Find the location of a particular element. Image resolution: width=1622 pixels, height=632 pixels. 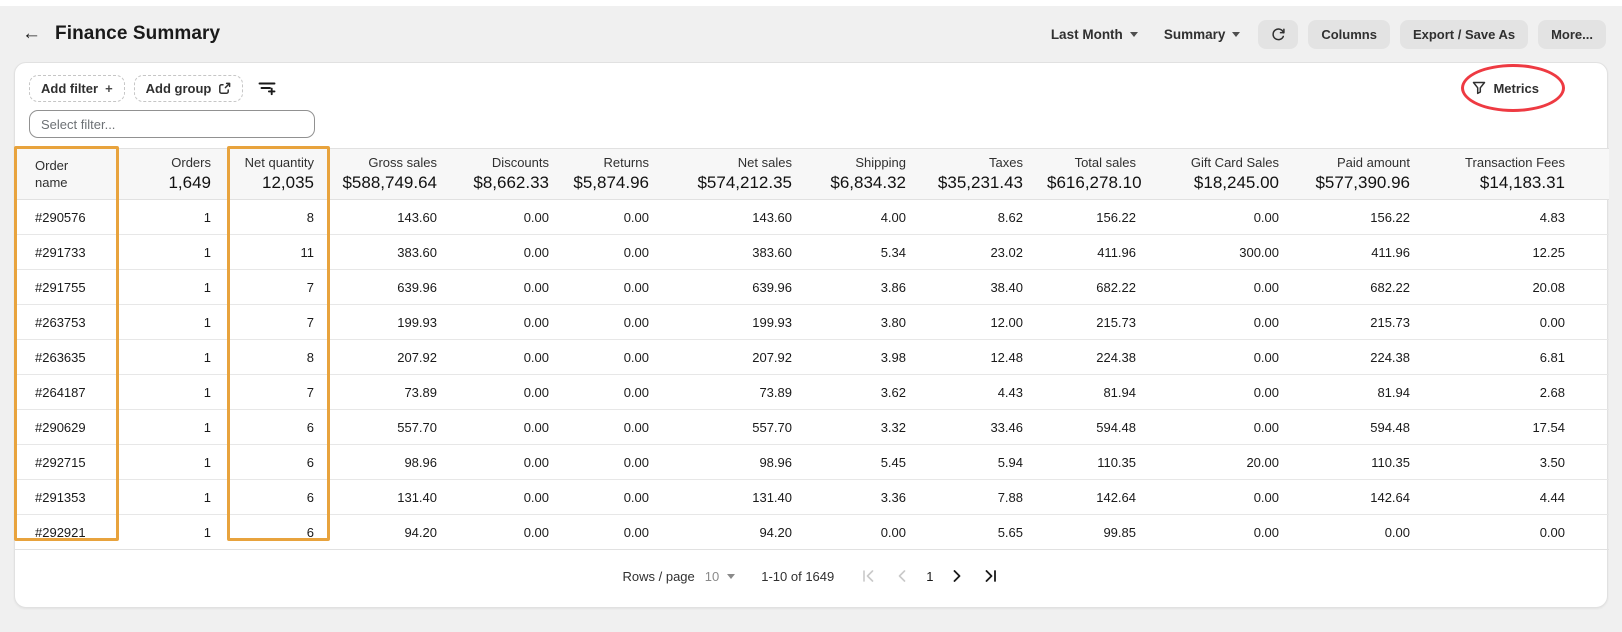

table-cell: 682.22 is located at coordinates (1360, 287).